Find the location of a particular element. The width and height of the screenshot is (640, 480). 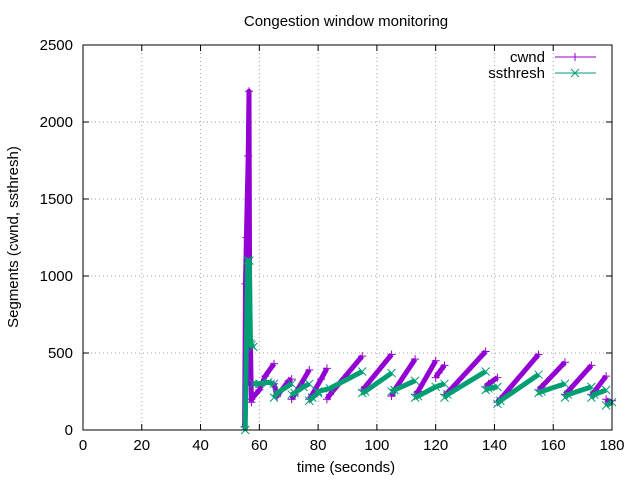

y-tick-label: 2000 is located at coordinates (56, 122).